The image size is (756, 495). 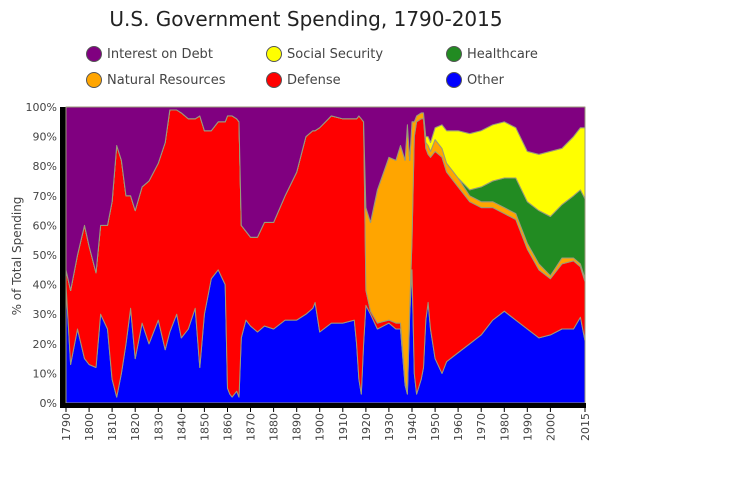 I want to click on x-tick-label: 1870, so click(x=251, y=427).